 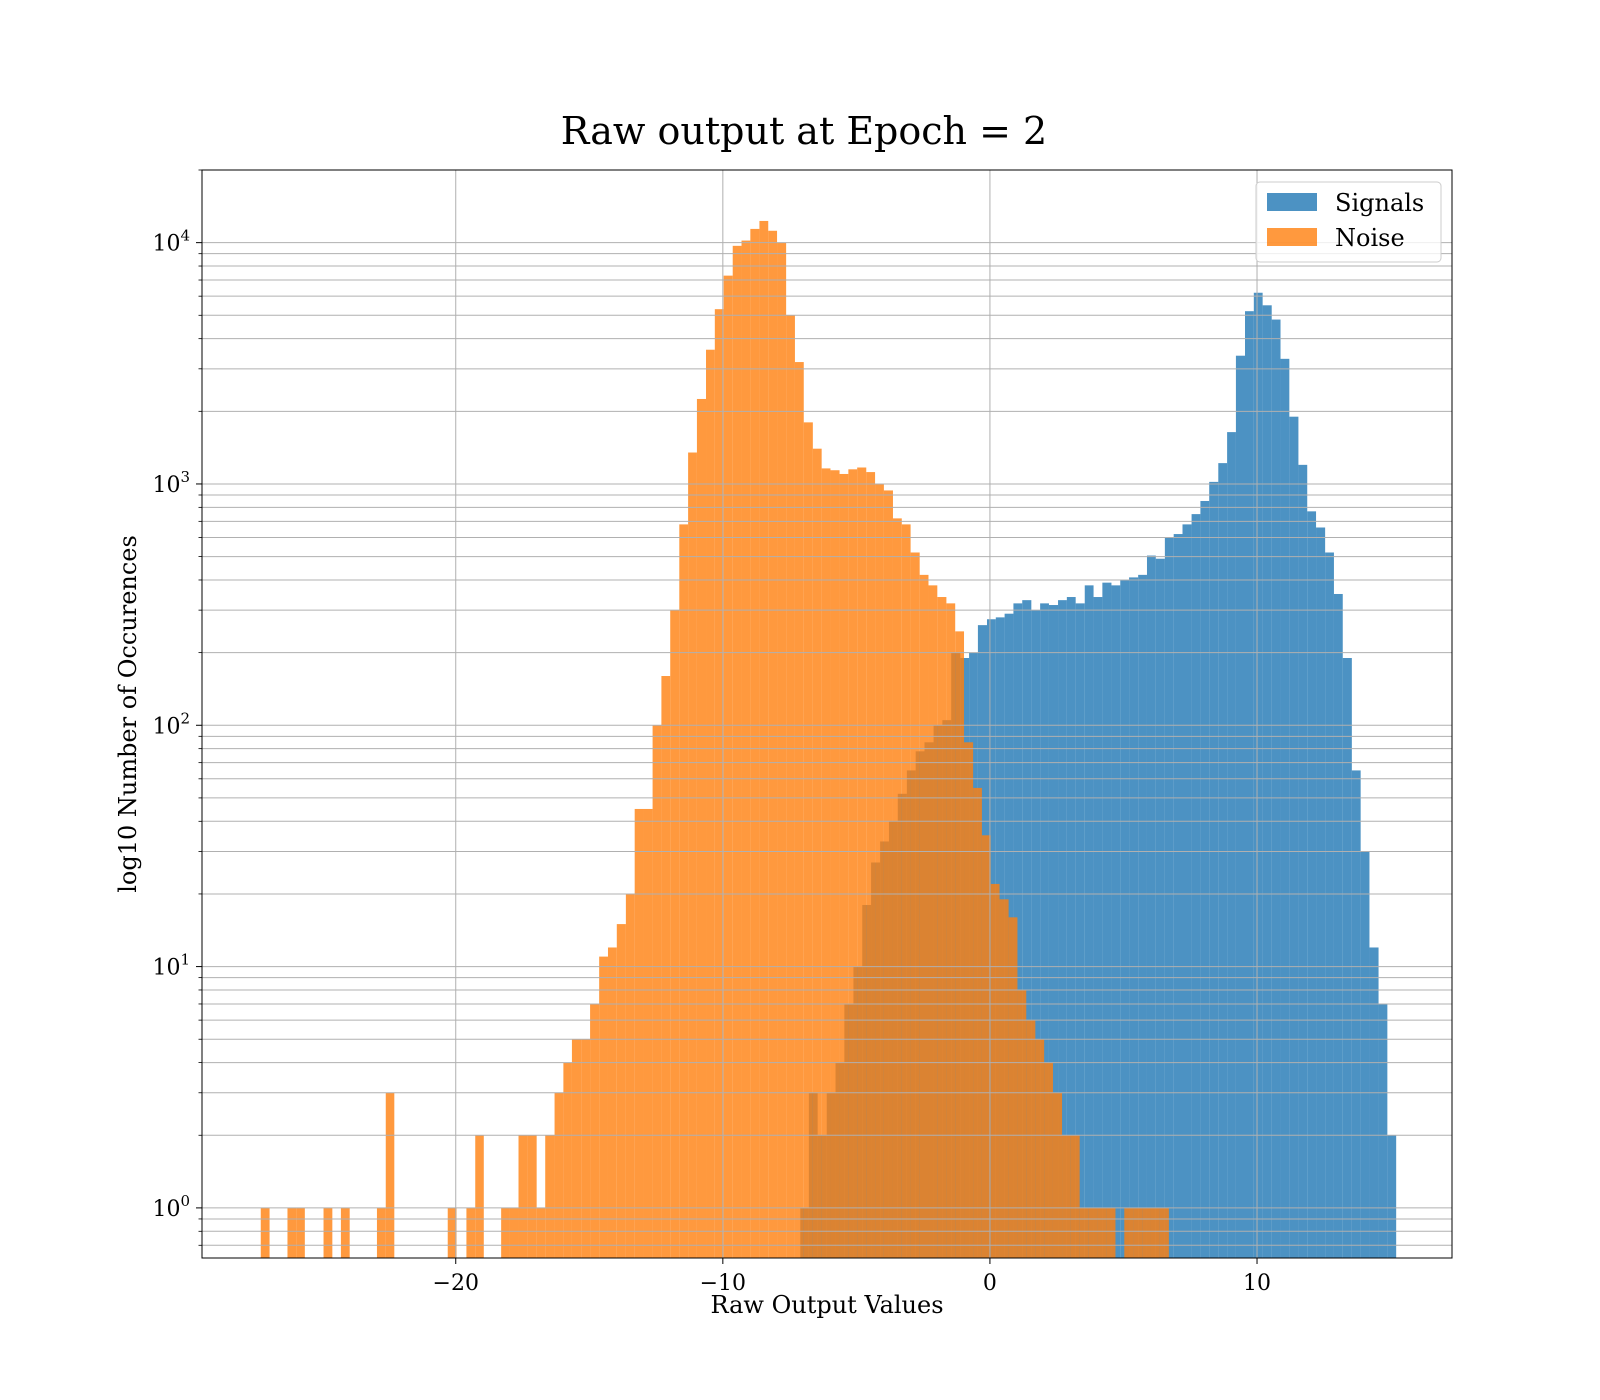 What do you see at coordinates (852, 1277) in the screenshot?
I see `x-axis: −20 −10 0 10` at bounding box center [852, 1277].